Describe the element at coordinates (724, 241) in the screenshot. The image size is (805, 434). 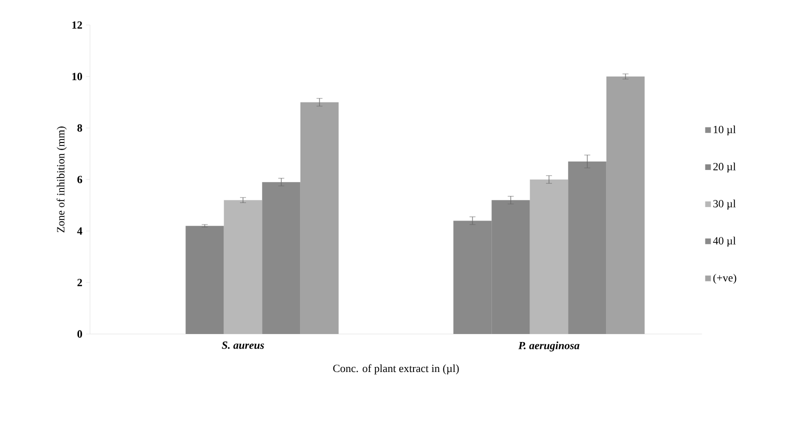
I see `legend-label: 40 µl` at that location.